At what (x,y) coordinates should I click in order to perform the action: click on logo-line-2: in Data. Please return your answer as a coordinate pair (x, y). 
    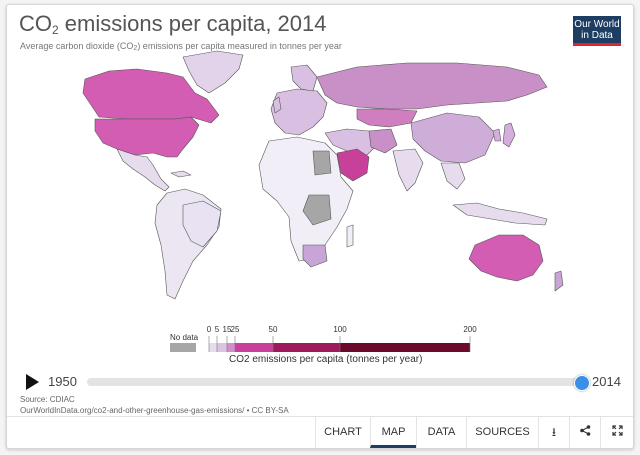
    Looking at the image, I should click on (597, 35).